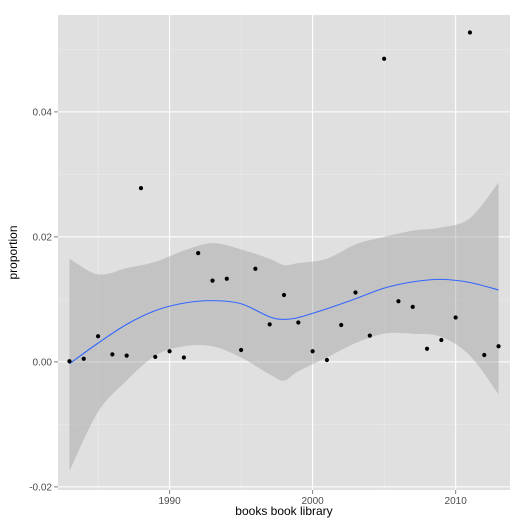 This screenshot has height=525, width=525. Describe the element at coordinates (13, 252) in the screenshot. I see `y-axis-title: proportion` at that location.